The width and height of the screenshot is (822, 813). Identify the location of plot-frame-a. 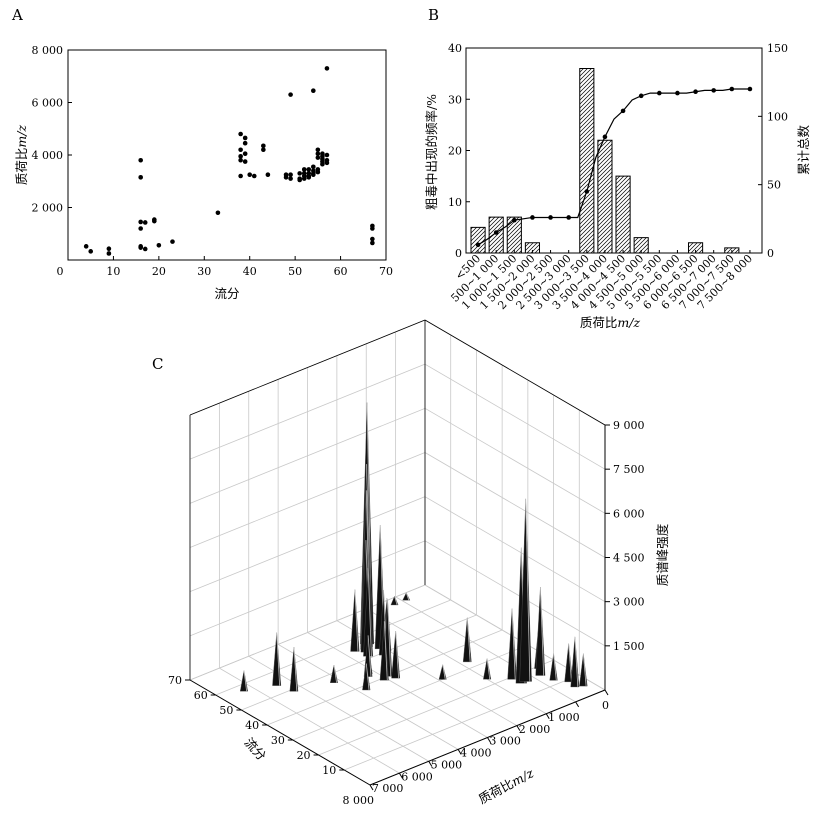
(227, 155).